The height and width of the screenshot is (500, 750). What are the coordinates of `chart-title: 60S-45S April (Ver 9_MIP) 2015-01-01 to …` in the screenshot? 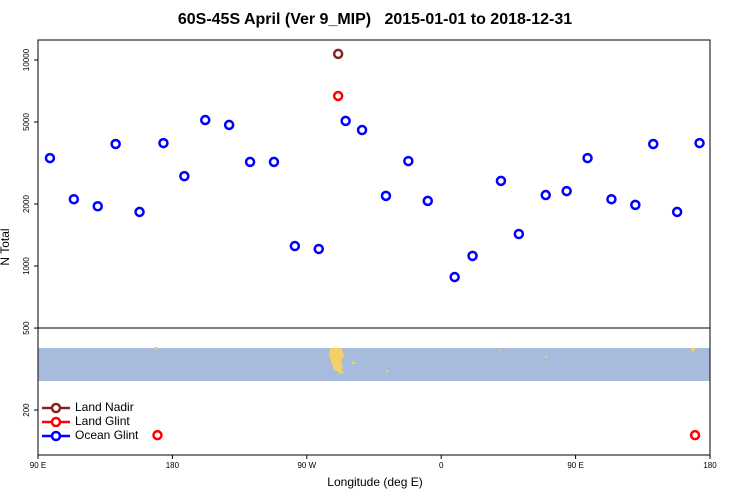 It's located at (375, 19).